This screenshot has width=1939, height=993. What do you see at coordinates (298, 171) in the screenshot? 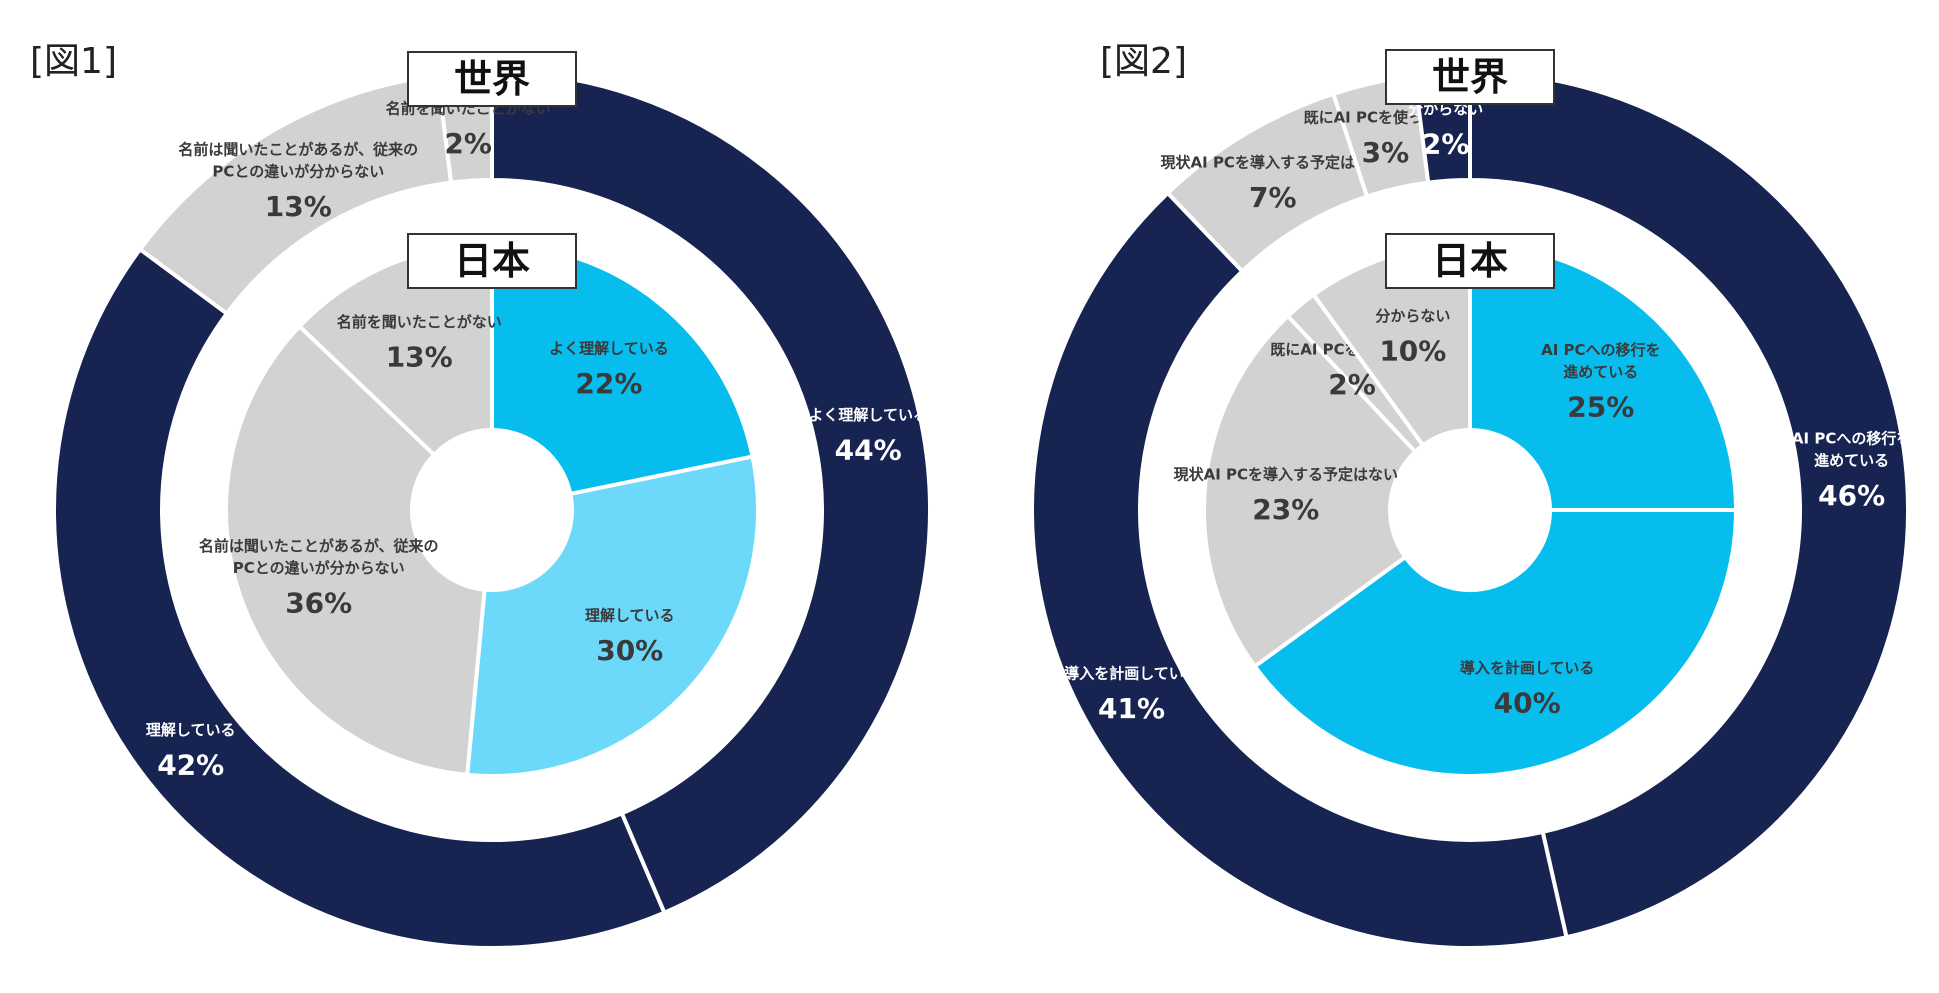
I see `chart-1-outer-slice-3-label: PCとの違いが分からない` at bounding box center [298, 171].